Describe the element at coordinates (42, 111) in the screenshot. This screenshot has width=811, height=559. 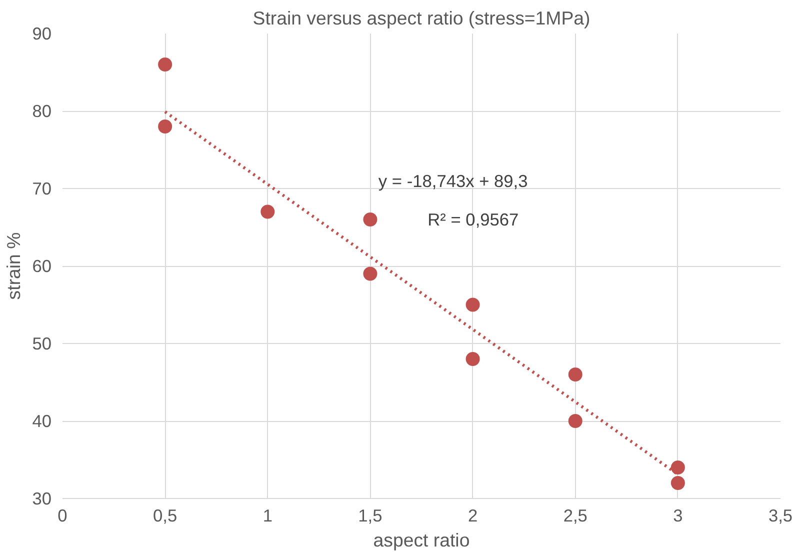
I see `y-tick-label: 80` at that location.